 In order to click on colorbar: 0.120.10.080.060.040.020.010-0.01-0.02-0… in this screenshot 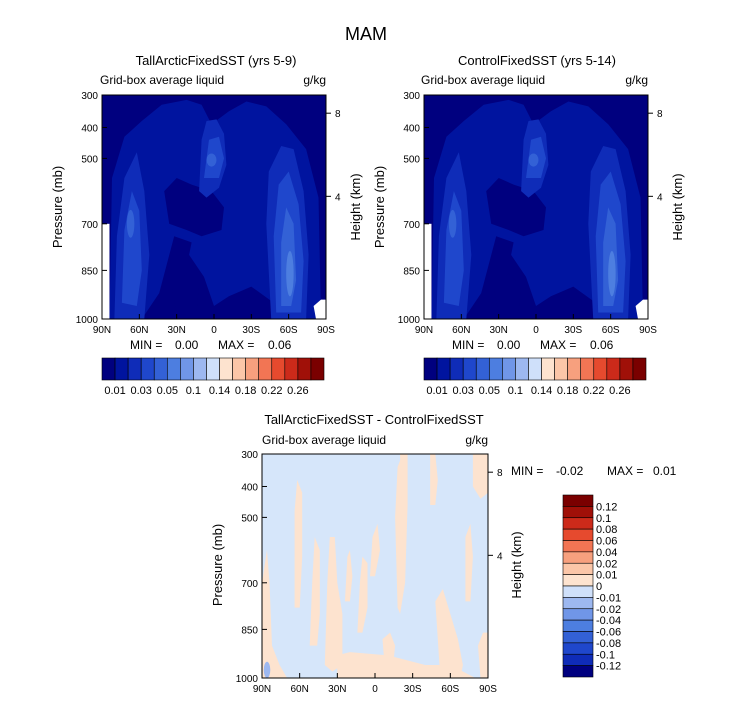, I will do `click(591, 586)`.